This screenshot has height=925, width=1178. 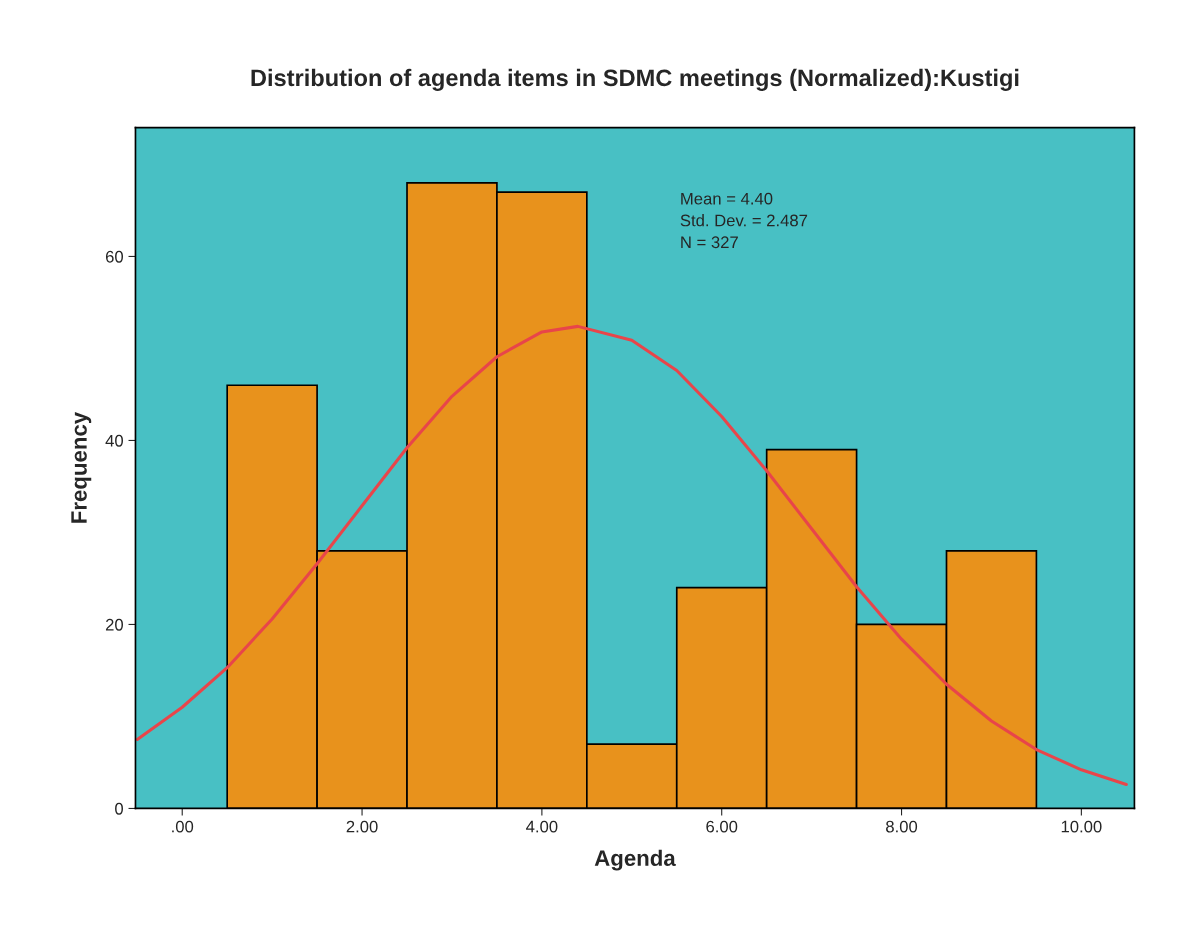 What do you see at coordinates (542, 826) in the screenshot?
I see `x-tick-label: 4.00` at bounding box center [542, 826].